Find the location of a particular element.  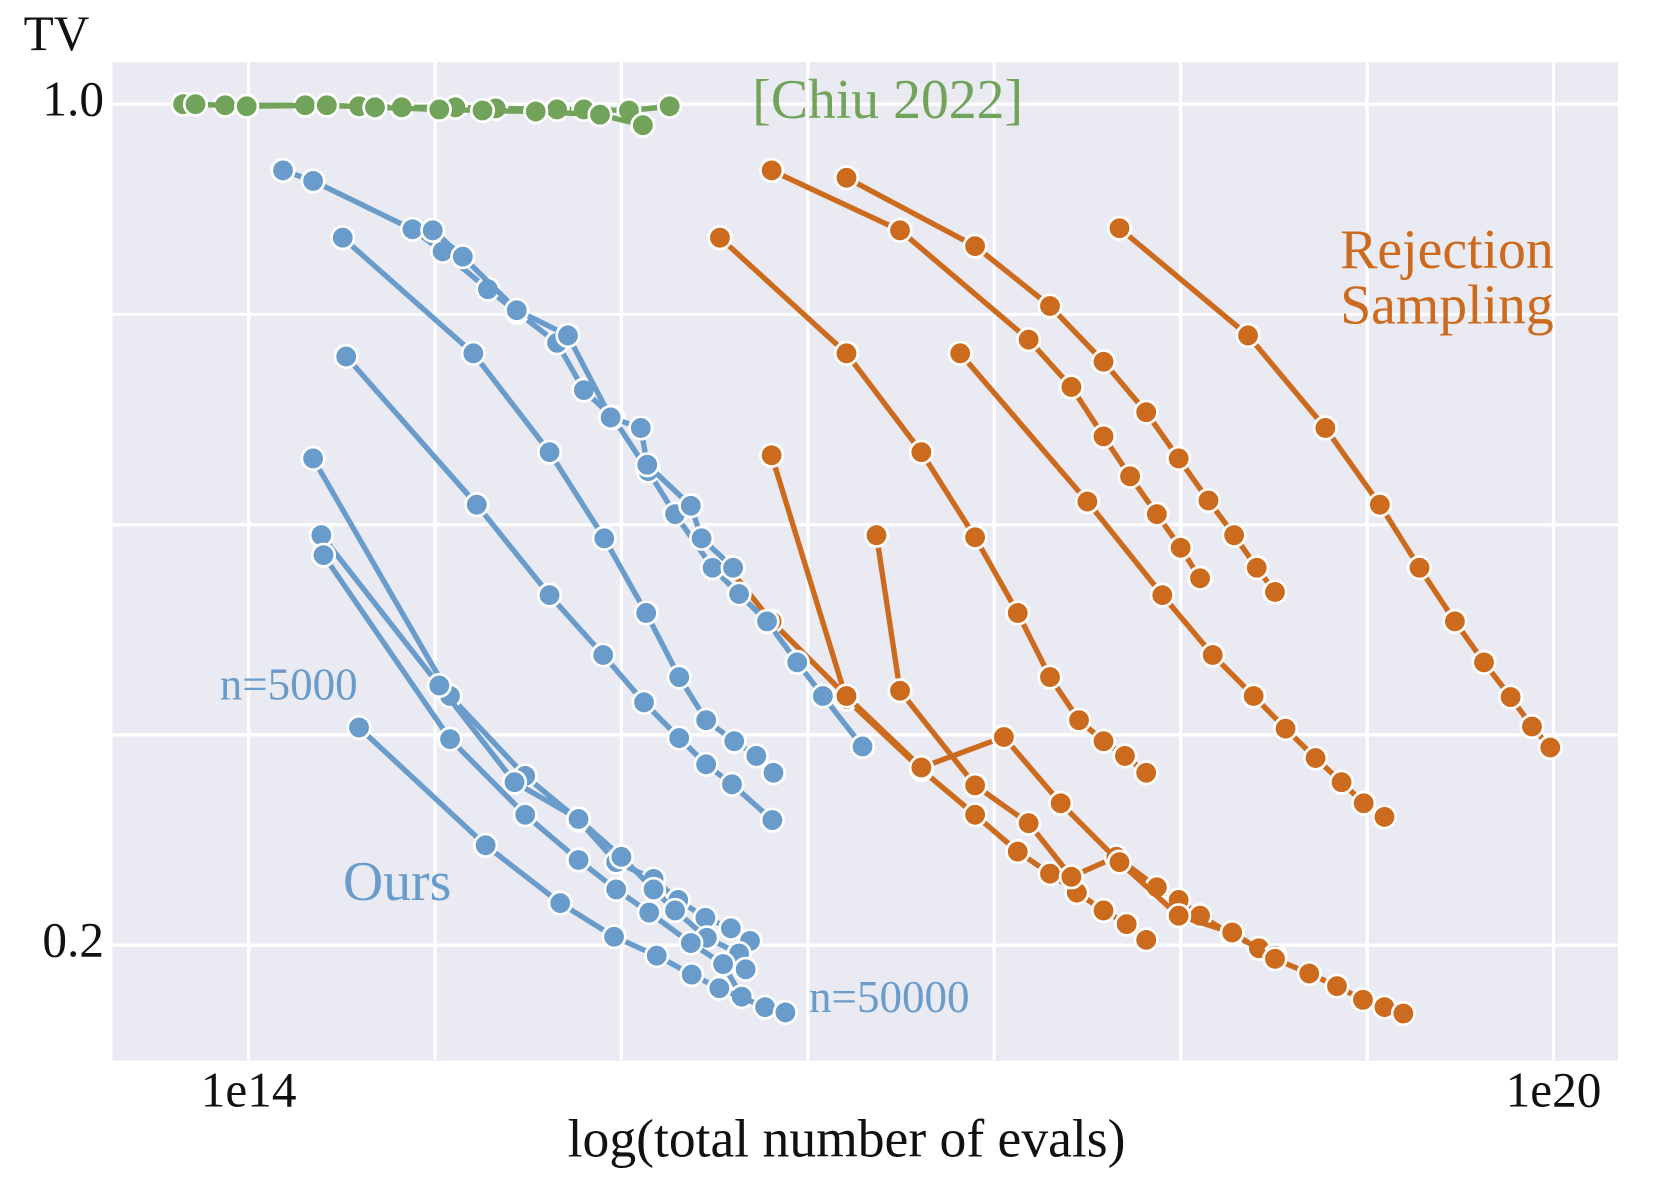

x-tick-label: 1e20 is located at coordinates (1554, 1089).